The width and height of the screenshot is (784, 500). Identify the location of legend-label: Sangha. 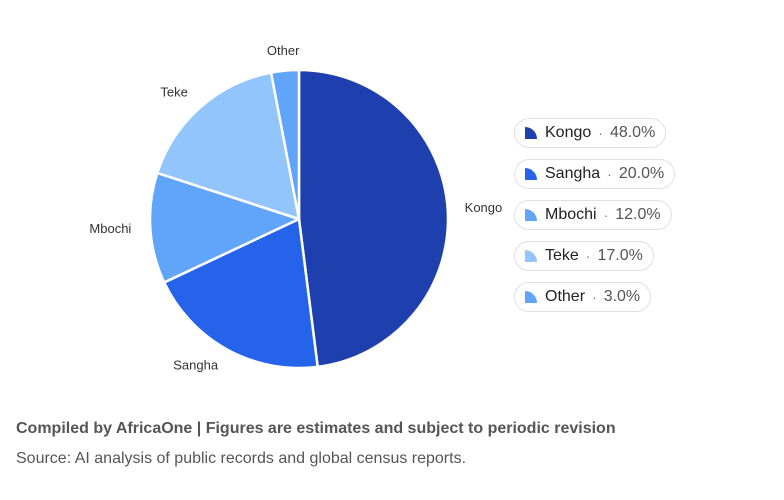
(573, 173).